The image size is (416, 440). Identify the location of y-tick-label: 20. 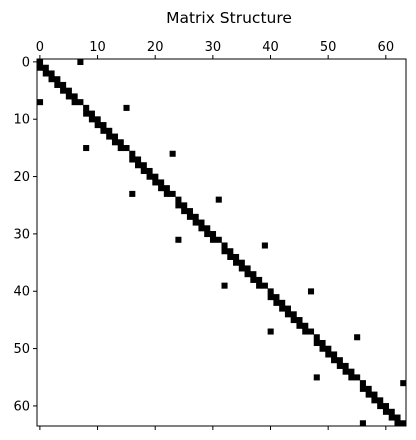
(21, 177).